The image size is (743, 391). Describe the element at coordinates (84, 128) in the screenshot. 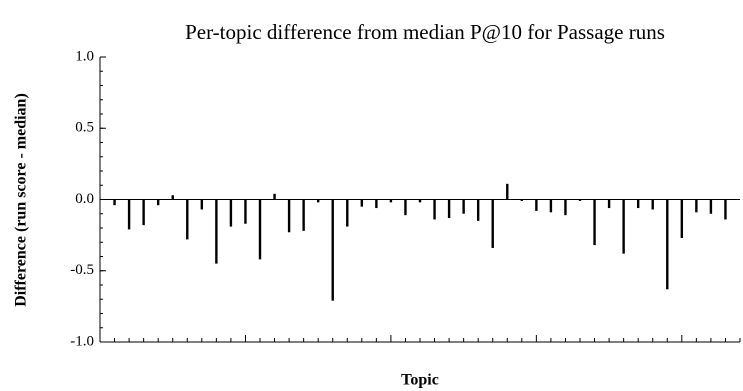

I see `y-tick-label: 0.5` at that location.